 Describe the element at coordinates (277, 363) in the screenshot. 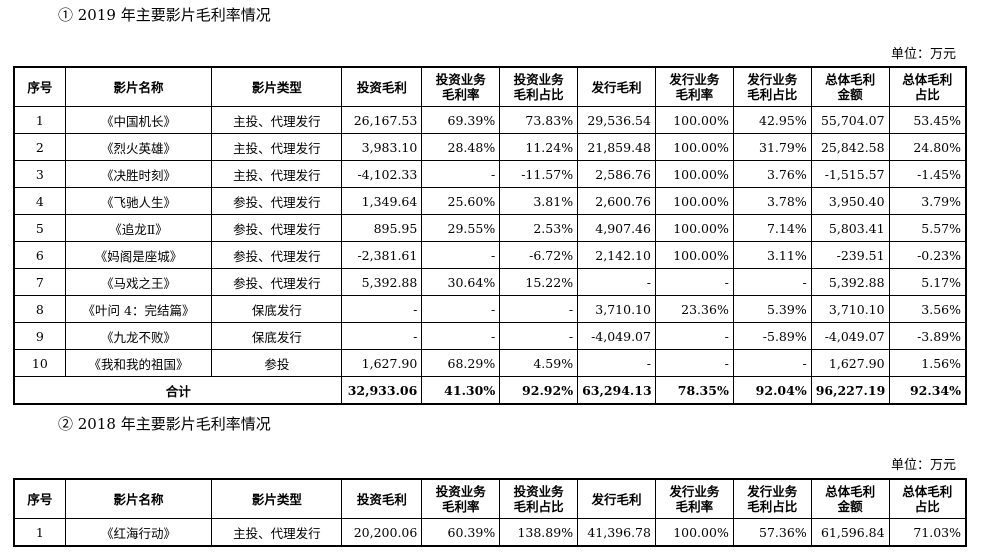

I see `cell-film-type: 参投` at that location.